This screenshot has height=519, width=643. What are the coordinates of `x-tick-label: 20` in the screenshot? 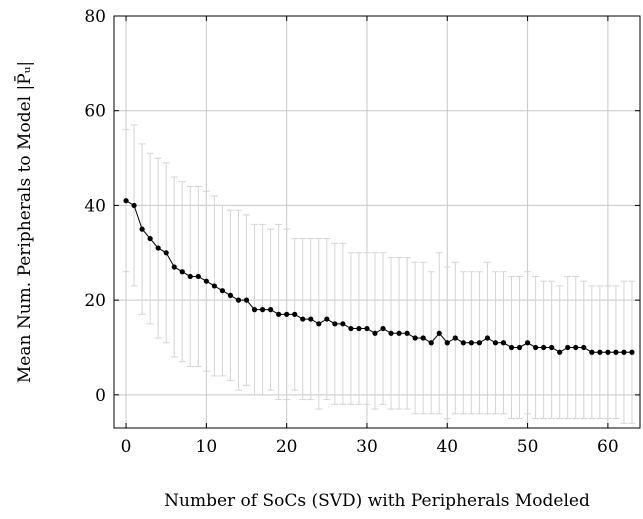 It's located at (287, 447).